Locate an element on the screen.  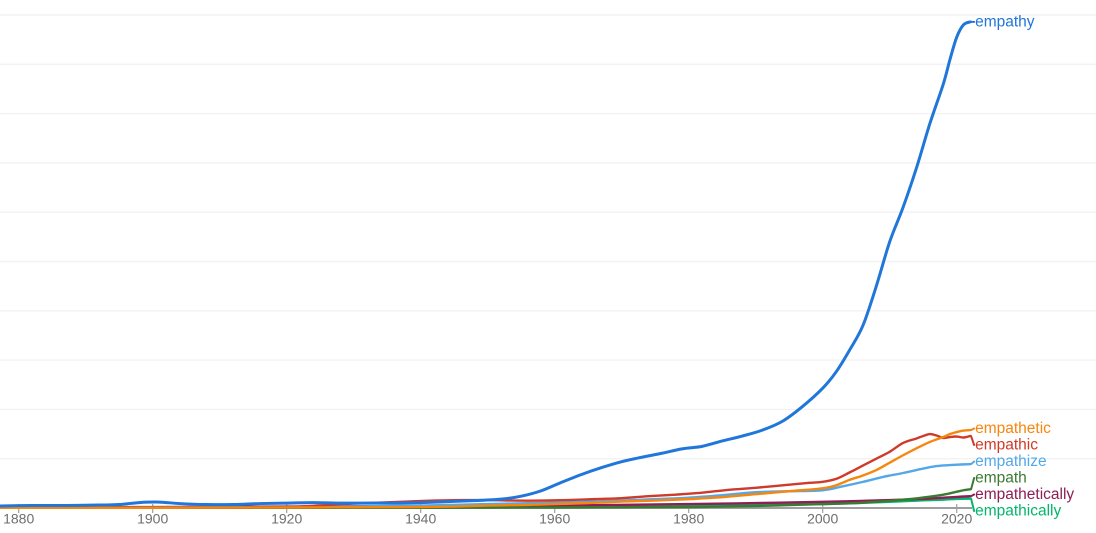
series-label-empathize: empathize is located at coordinates (1011, 461).